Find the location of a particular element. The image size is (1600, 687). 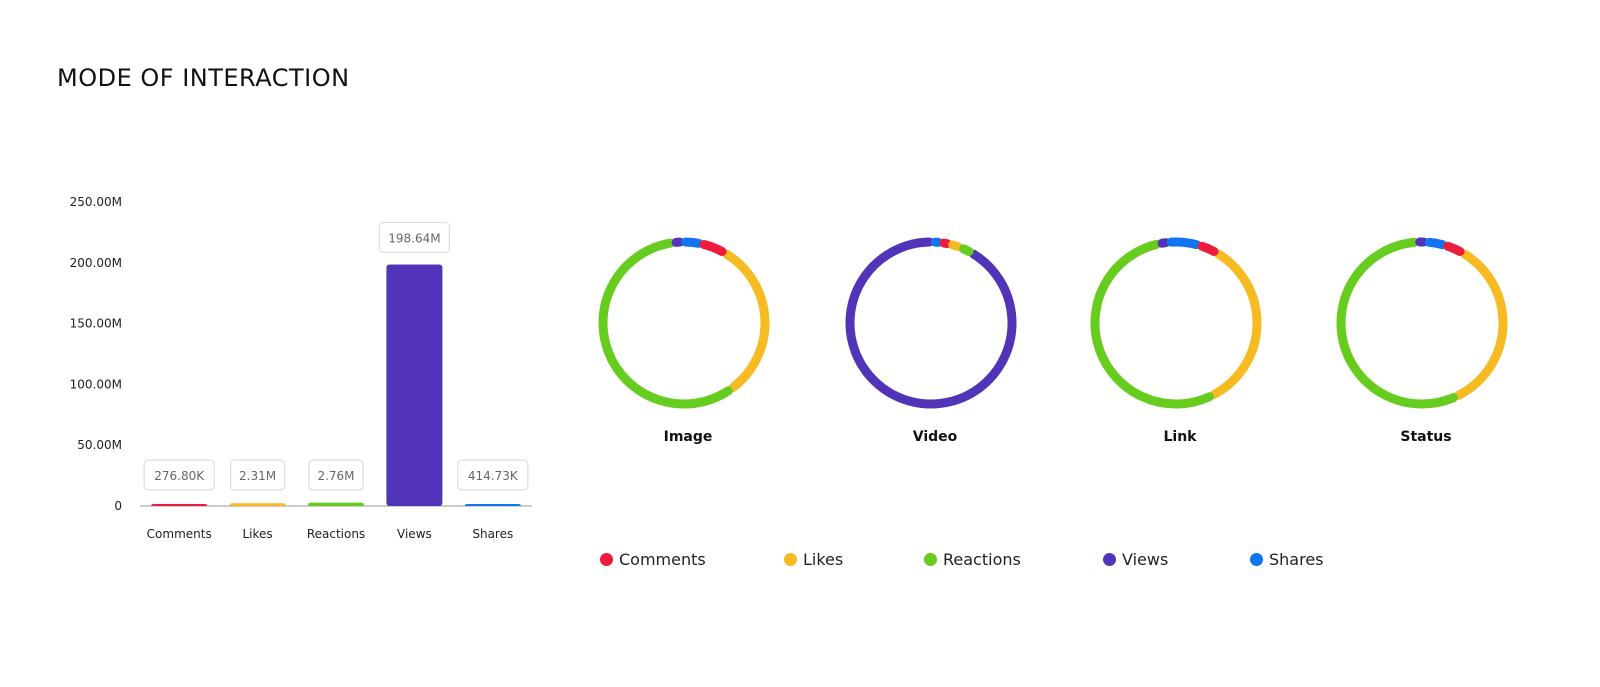

donut-label: Link is located at coordinates (1181, 437).